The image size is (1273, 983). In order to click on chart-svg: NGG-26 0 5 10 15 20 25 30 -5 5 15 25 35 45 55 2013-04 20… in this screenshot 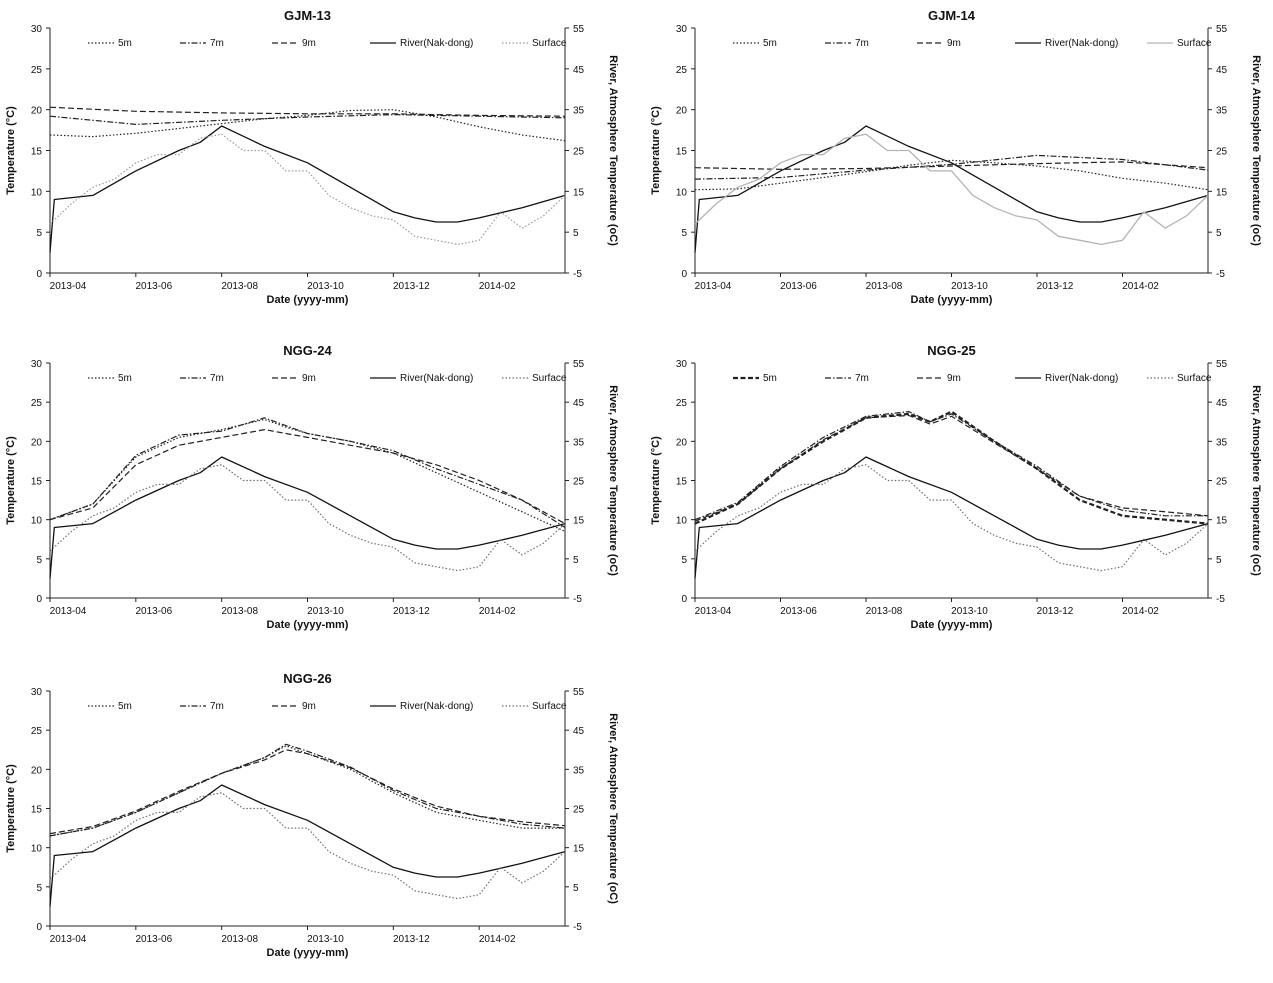, I will do `click(312, 815)`.